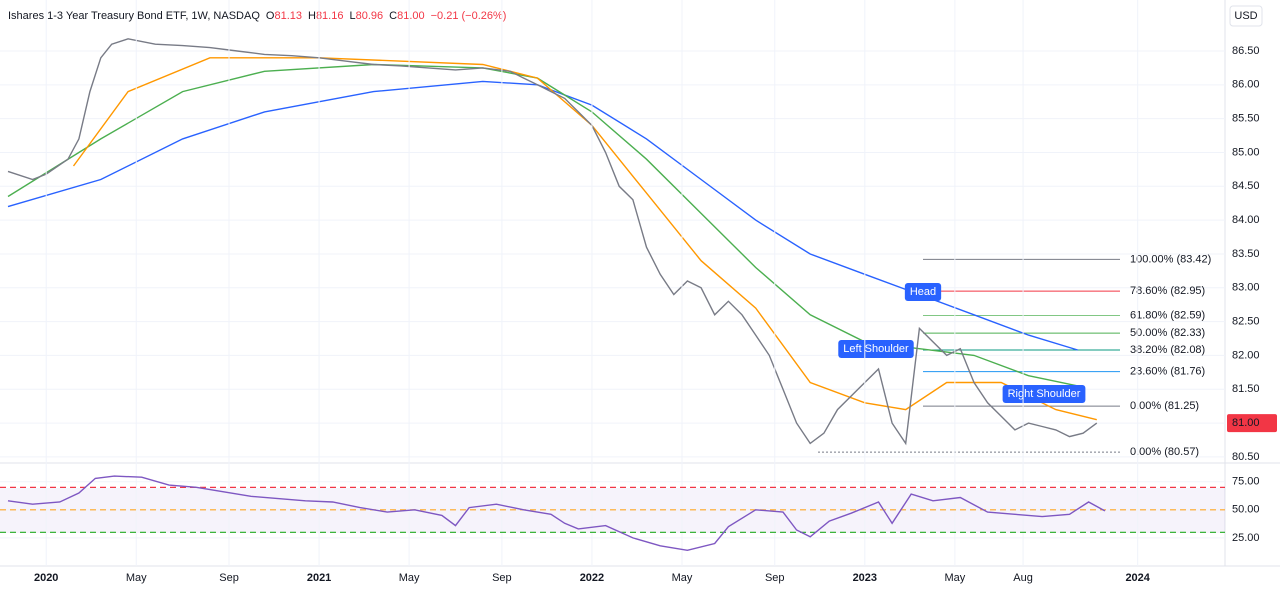 Image resolution: width=1280 pixels, height=593 pixels. I want to click on pattern-label-text: Left Shoulder, so click(876, 349).